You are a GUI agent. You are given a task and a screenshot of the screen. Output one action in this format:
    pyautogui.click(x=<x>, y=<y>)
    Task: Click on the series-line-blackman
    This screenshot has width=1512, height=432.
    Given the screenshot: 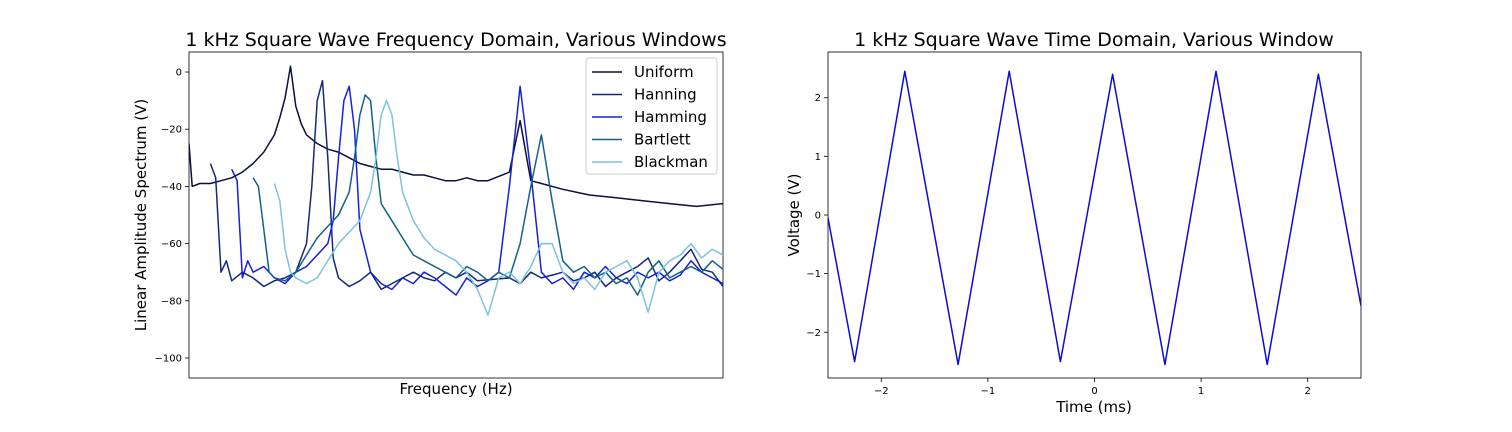 What is the action you would take?
    pyautogui.click(x=498, y=207)
    